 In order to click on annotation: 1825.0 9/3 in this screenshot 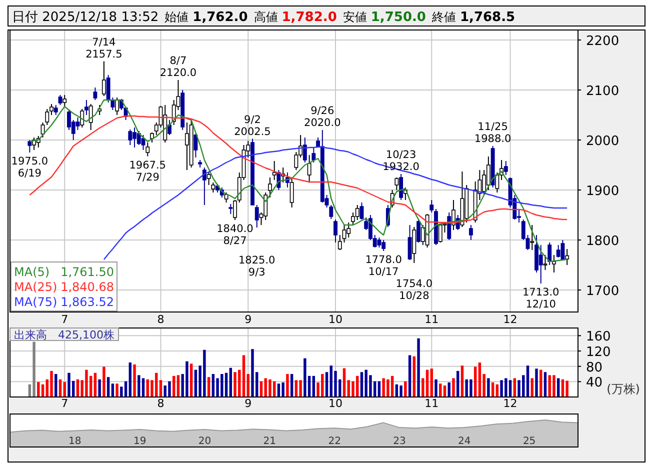, I will do `click(257, 266)`.